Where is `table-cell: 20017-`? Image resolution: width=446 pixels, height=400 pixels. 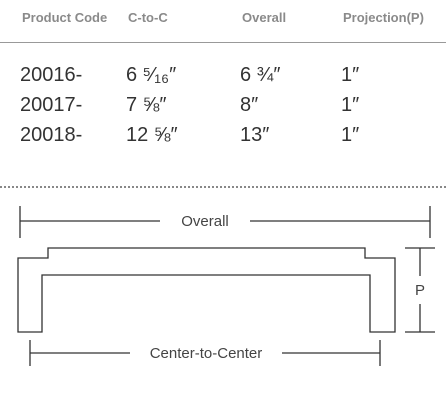 table-cell: 20017- is located at coordinates (51, 105).